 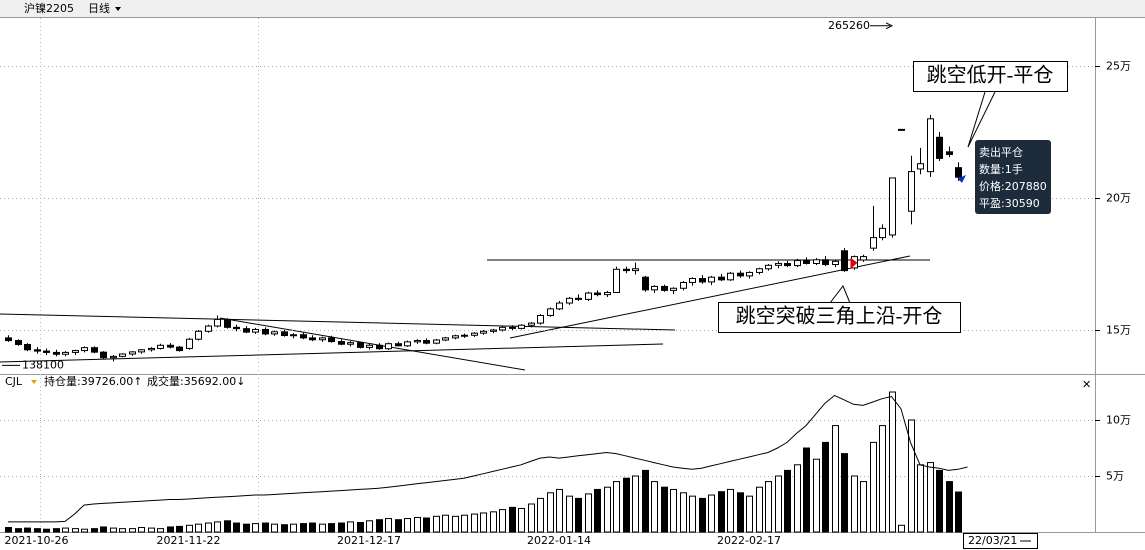 I want to click on symbol: 沪镍2205, so click(x=49, y=8).